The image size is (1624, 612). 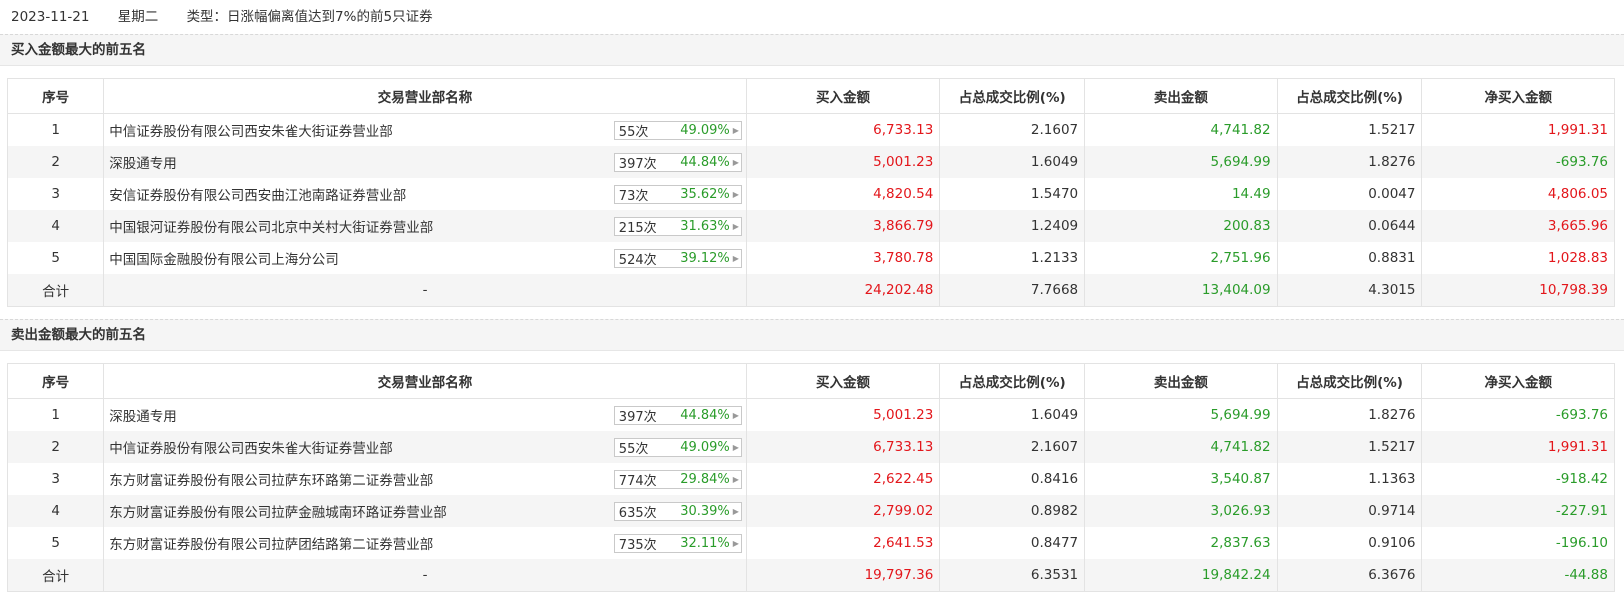 I want to click on trade-count: 73次, so click(x=633, y=196).